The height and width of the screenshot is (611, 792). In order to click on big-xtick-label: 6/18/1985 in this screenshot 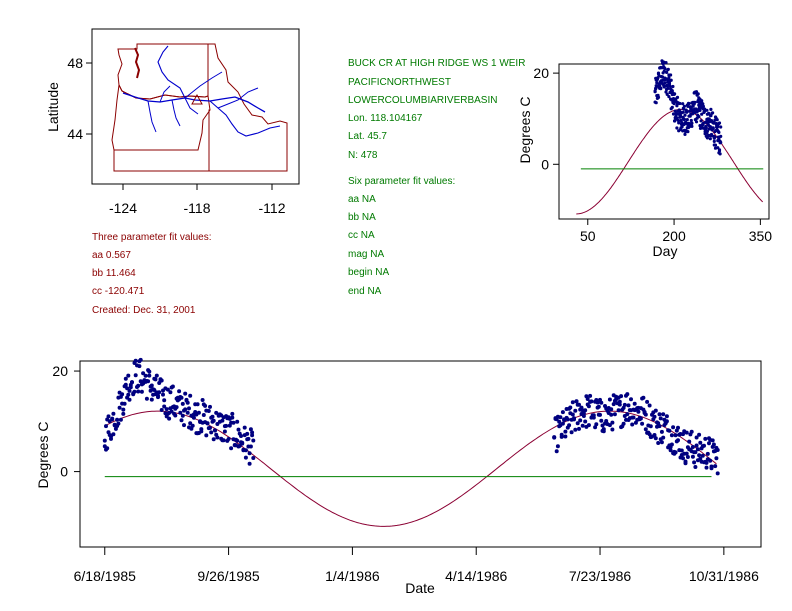, I will do `click(105, 576)`.